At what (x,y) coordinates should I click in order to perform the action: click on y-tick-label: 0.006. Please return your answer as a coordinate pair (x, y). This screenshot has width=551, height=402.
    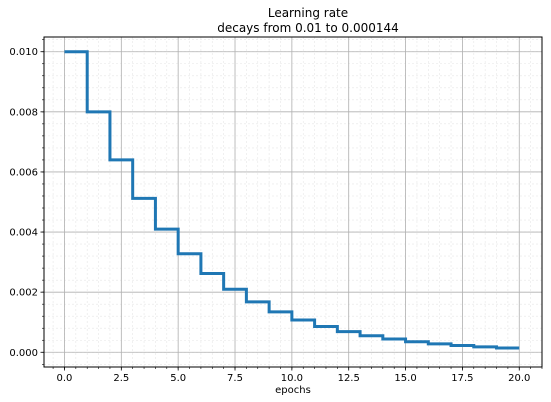
    Looking at the image, I should click on (23, 172).